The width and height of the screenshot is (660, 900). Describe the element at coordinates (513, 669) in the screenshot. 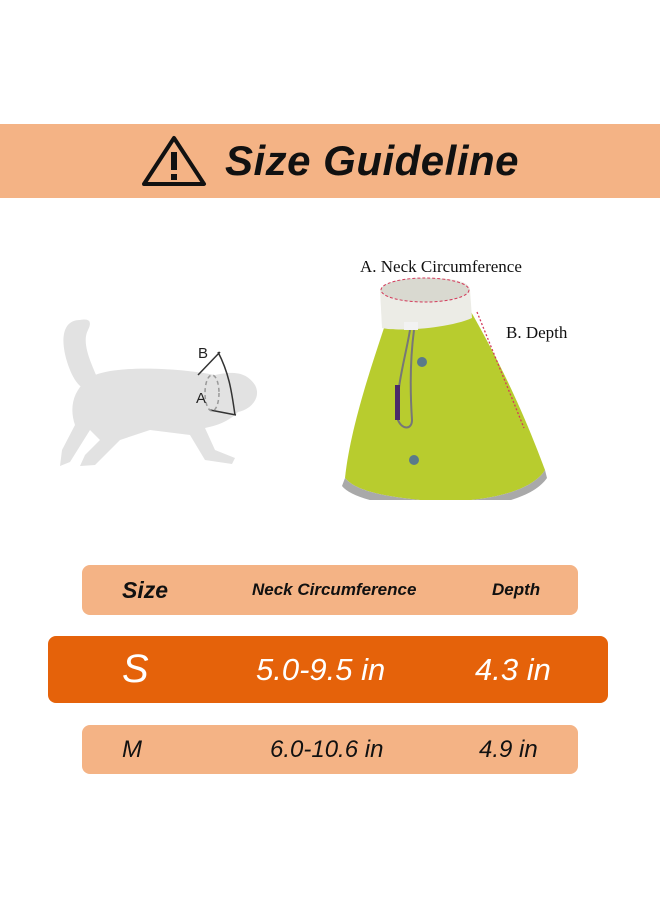

I see `depth-s: 4.3 in` at that location.